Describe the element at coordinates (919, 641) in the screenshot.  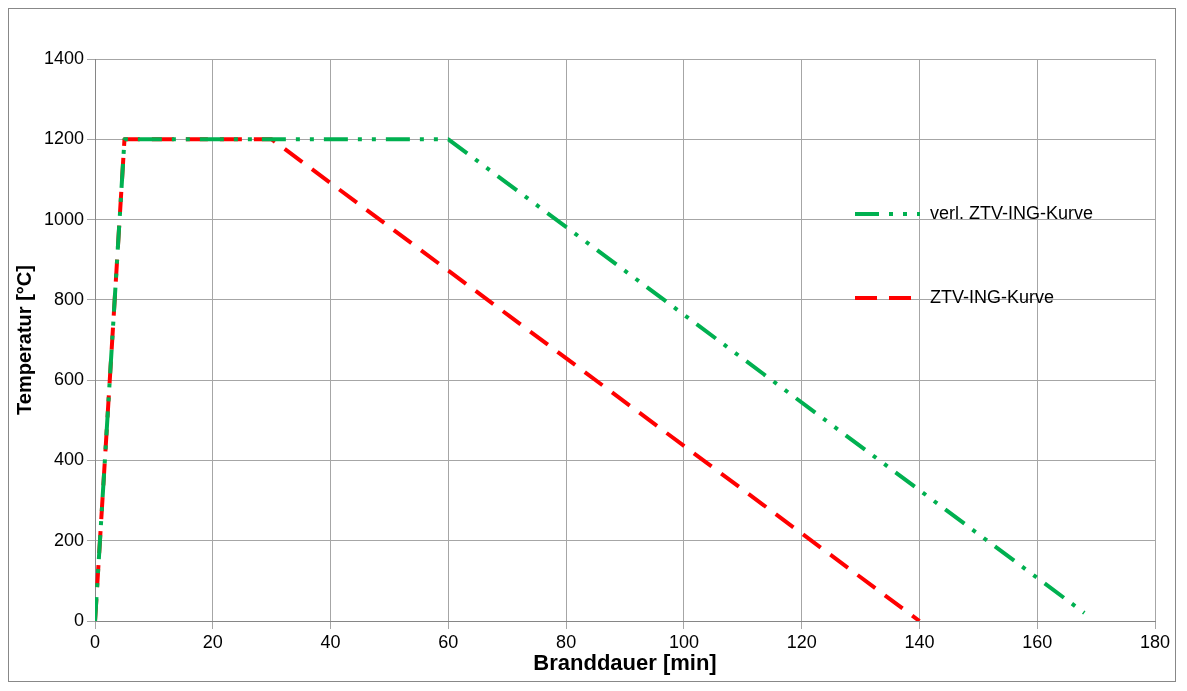
I see `x-tick-label: 140` at that location.